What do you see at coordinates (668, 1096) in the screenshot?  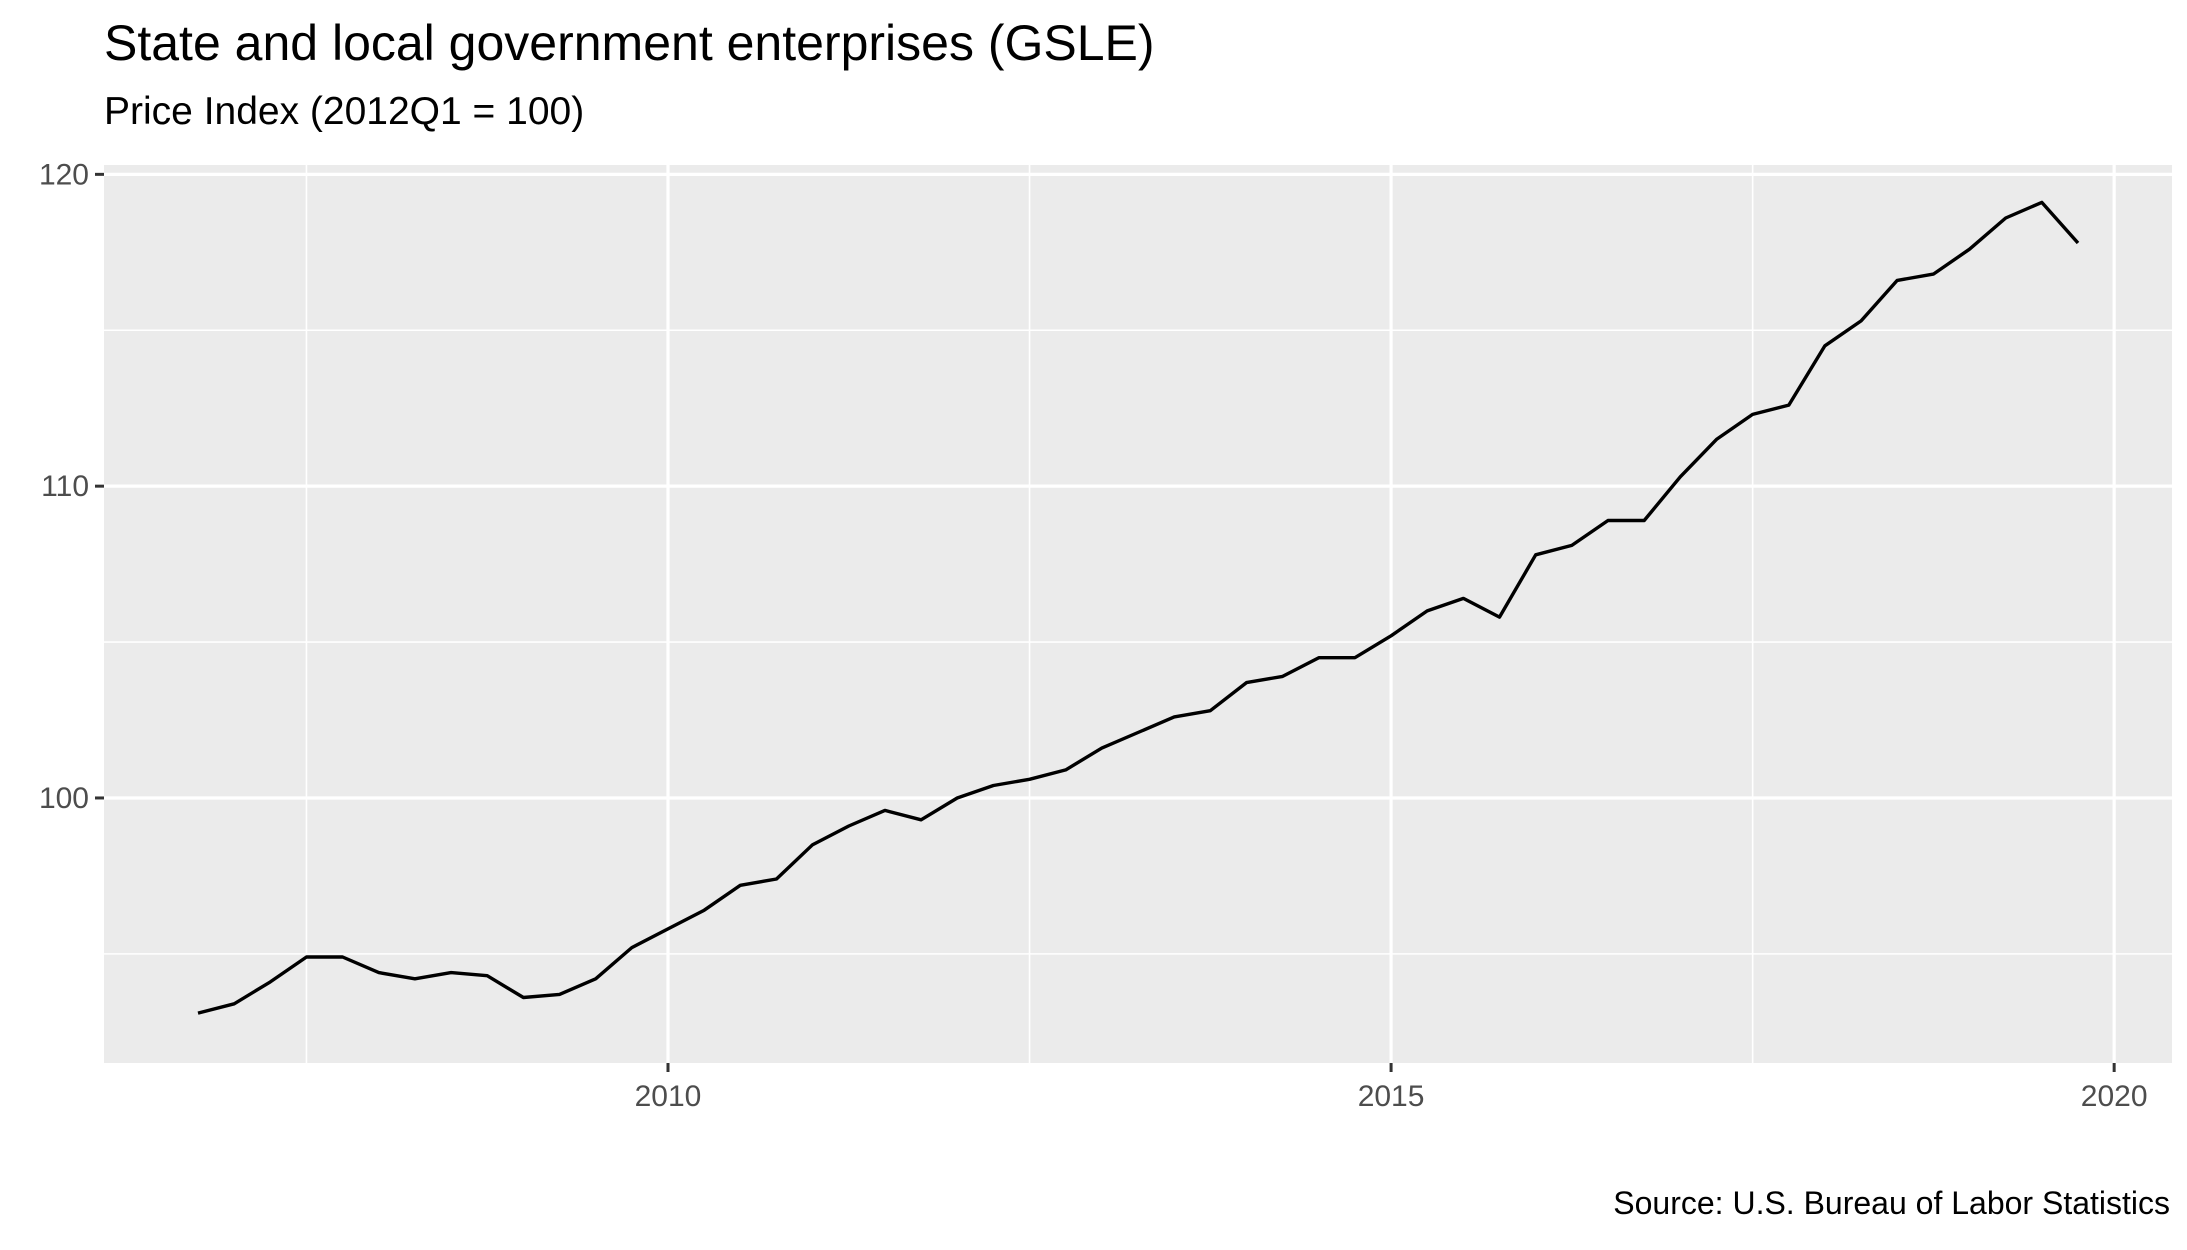 I see `x-tick-label: 2010` at bounding box center [668, 1096].